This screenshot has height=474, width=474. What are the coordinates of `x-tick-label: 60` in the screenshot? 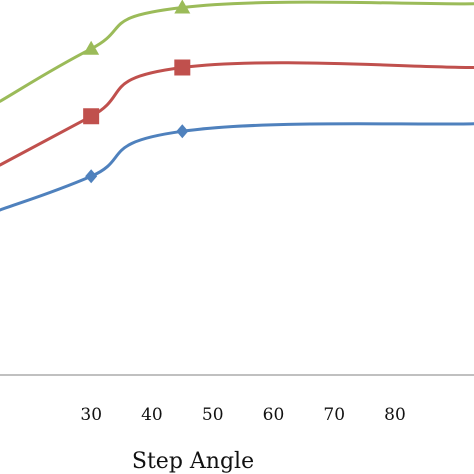 It's located at (274, 415).